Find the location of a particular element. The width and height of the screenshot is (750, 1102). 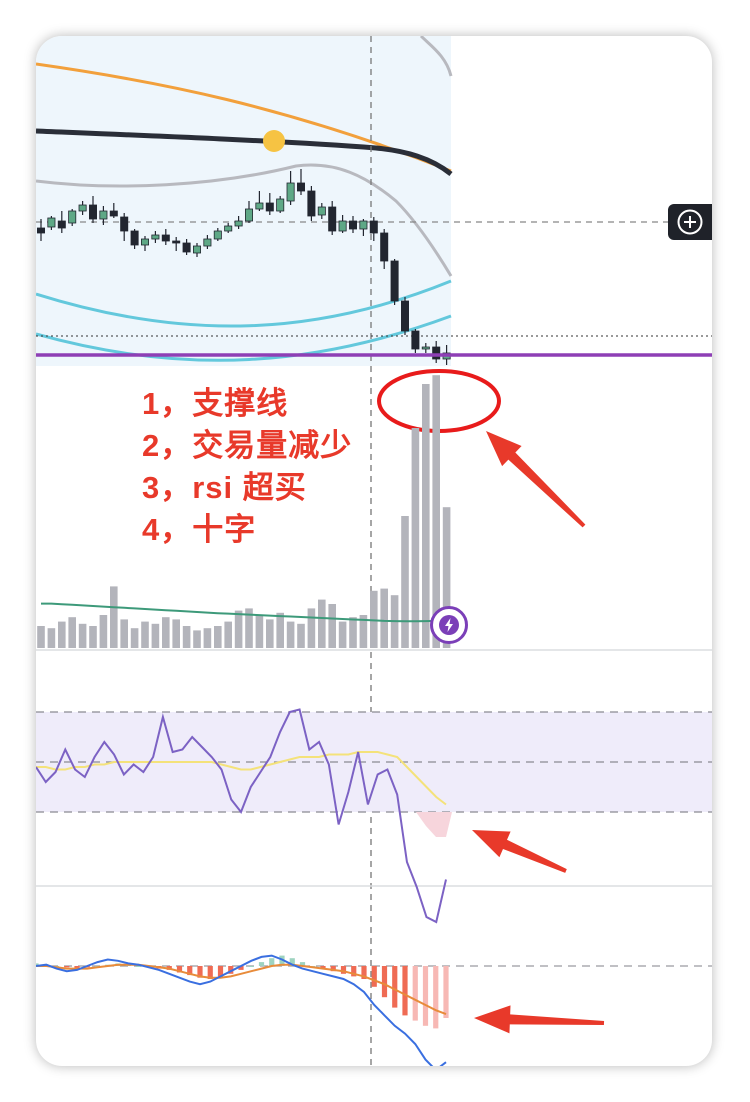

annotation-support-line: 1，支撑线 is located at coordinates (215, 403).